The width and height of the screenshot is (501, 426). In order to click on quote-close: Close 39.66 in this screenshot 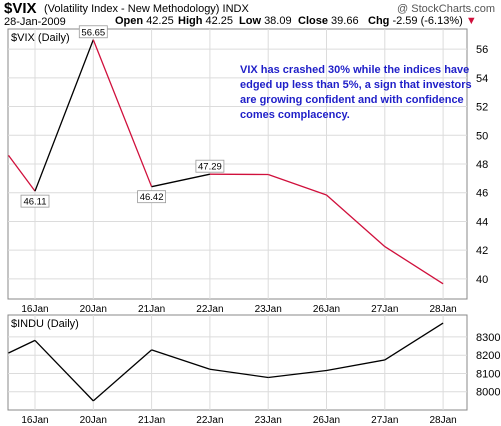, I will do `click(328, 21)`.